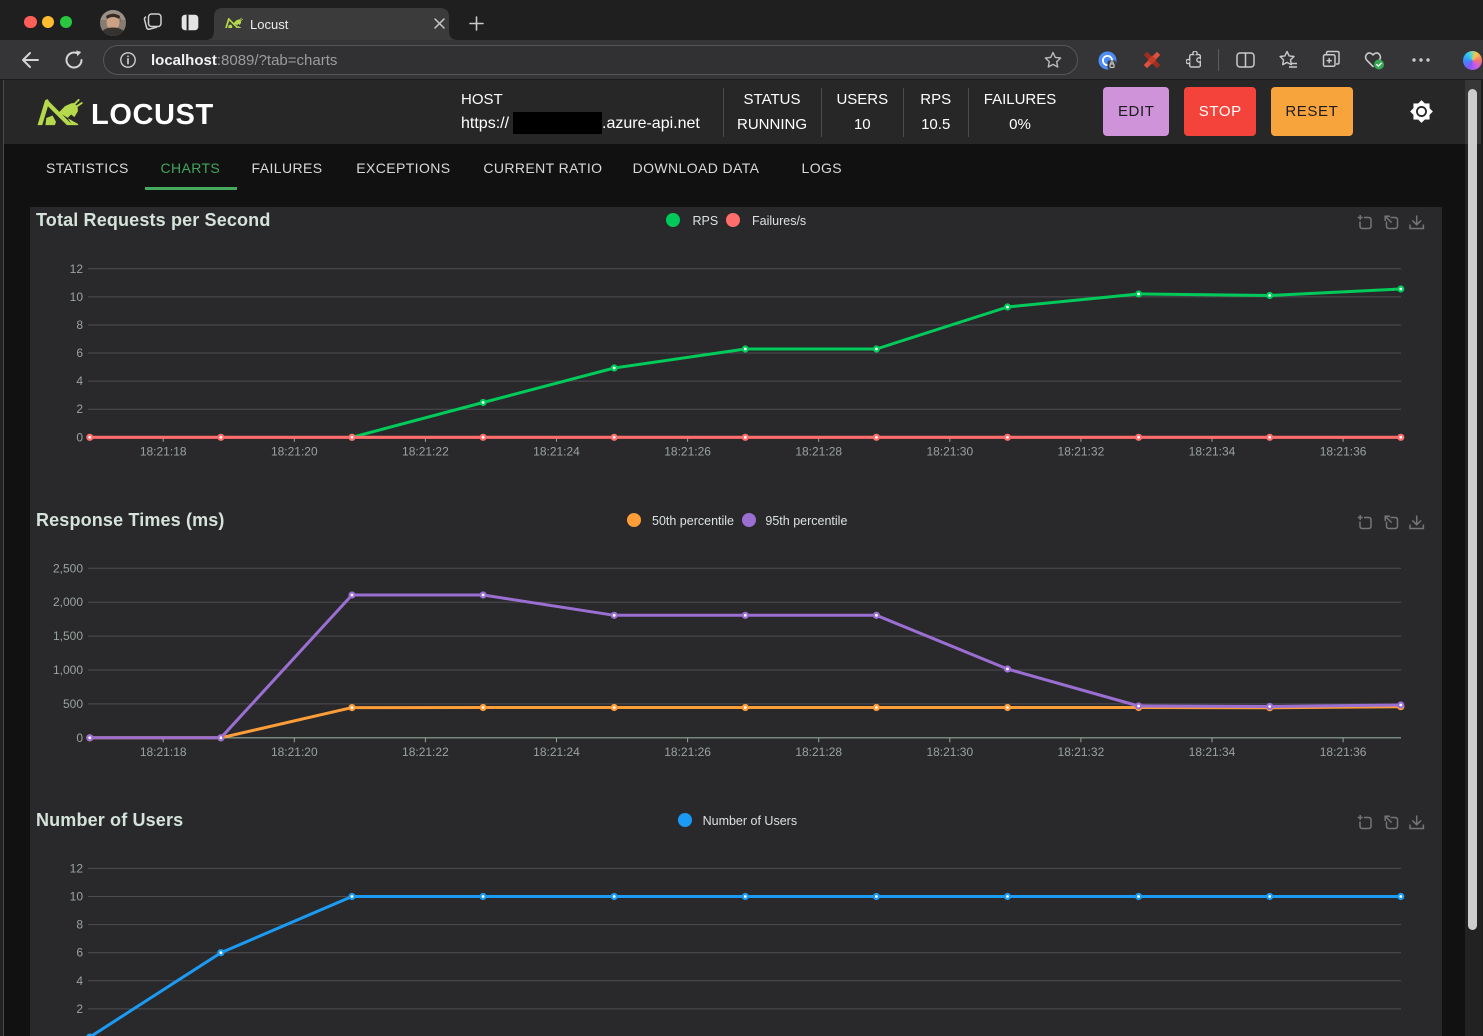 This screenshot has width=1483, height=1036. I want to click on svg-text: 2,500, so click(68, 568).